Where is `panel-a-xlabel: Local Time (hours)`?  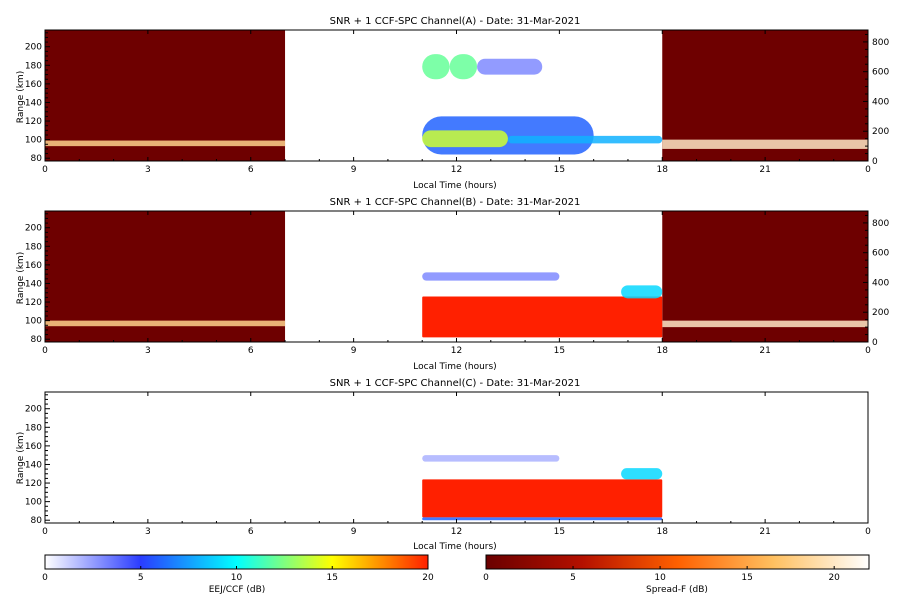
panel-a-xlabel: Local Time (hours) is located at coordinates (454, 186).